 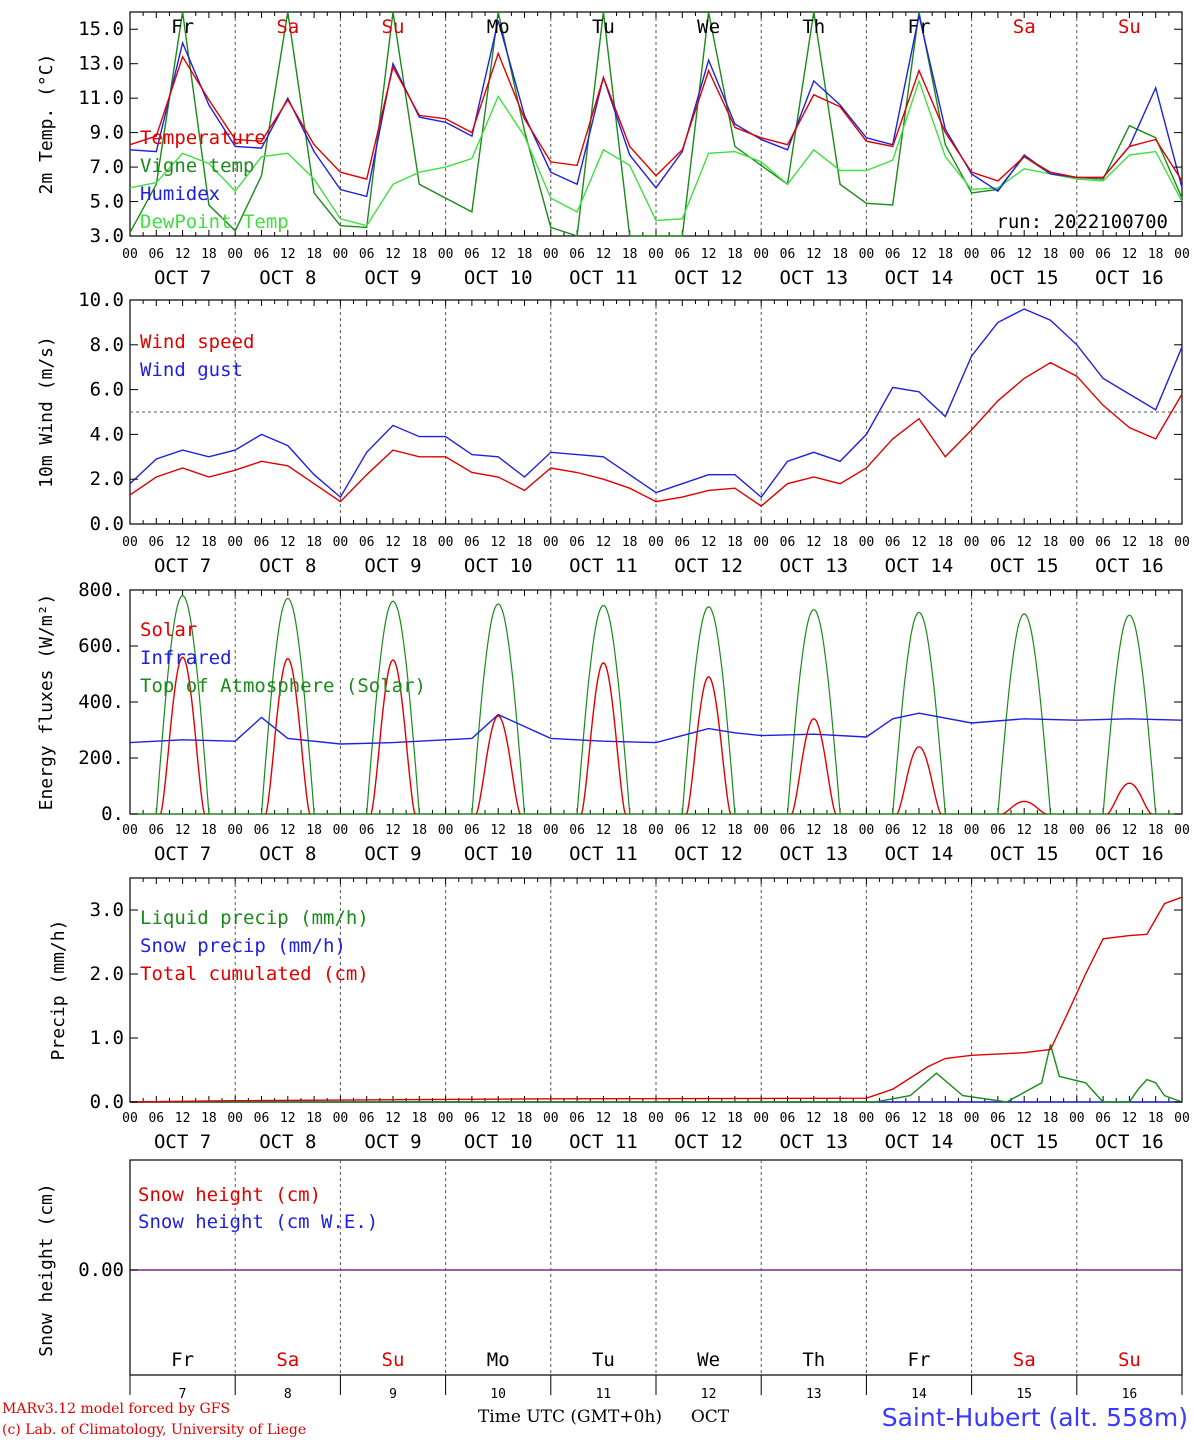 What do you see at coordinates (101, 590) in the screenshot?
I see `y-tick-label: 800.` at bounding box center [101, 590].